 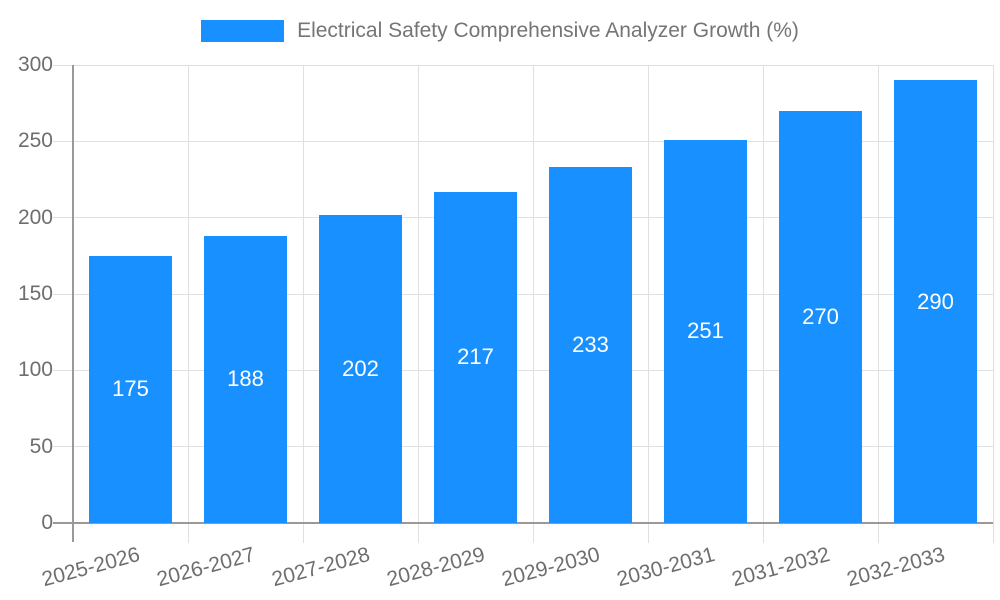 I want to click on x-axis-tick-label: 2028-2029, so click(x=436, y=567).